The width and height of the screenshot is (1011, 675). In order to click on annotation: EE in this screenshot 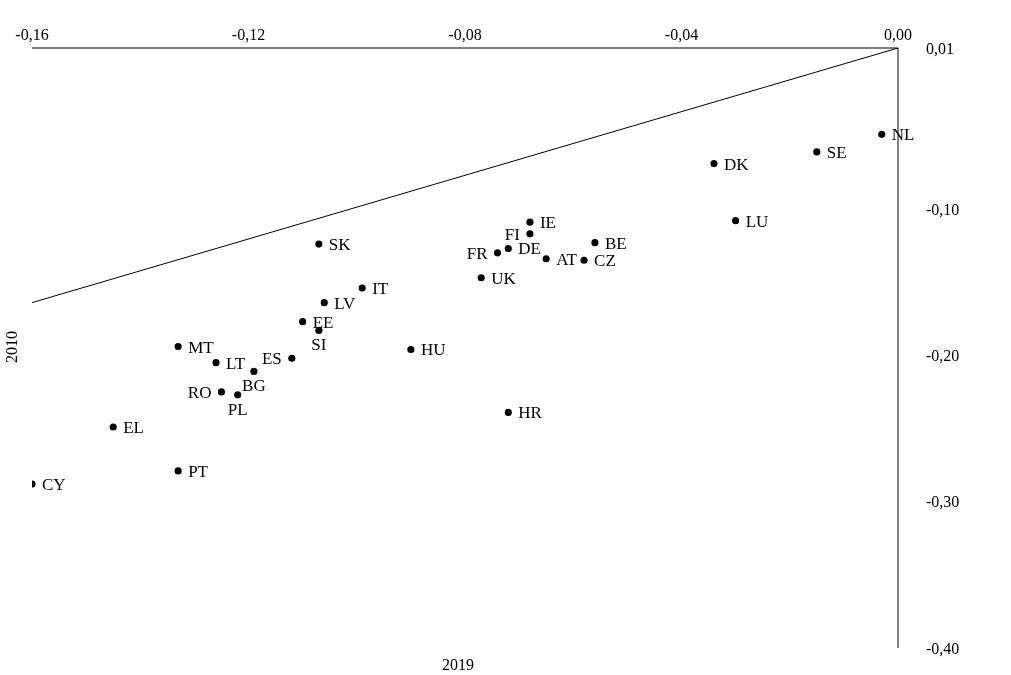, I will do `click(323, 322)`.